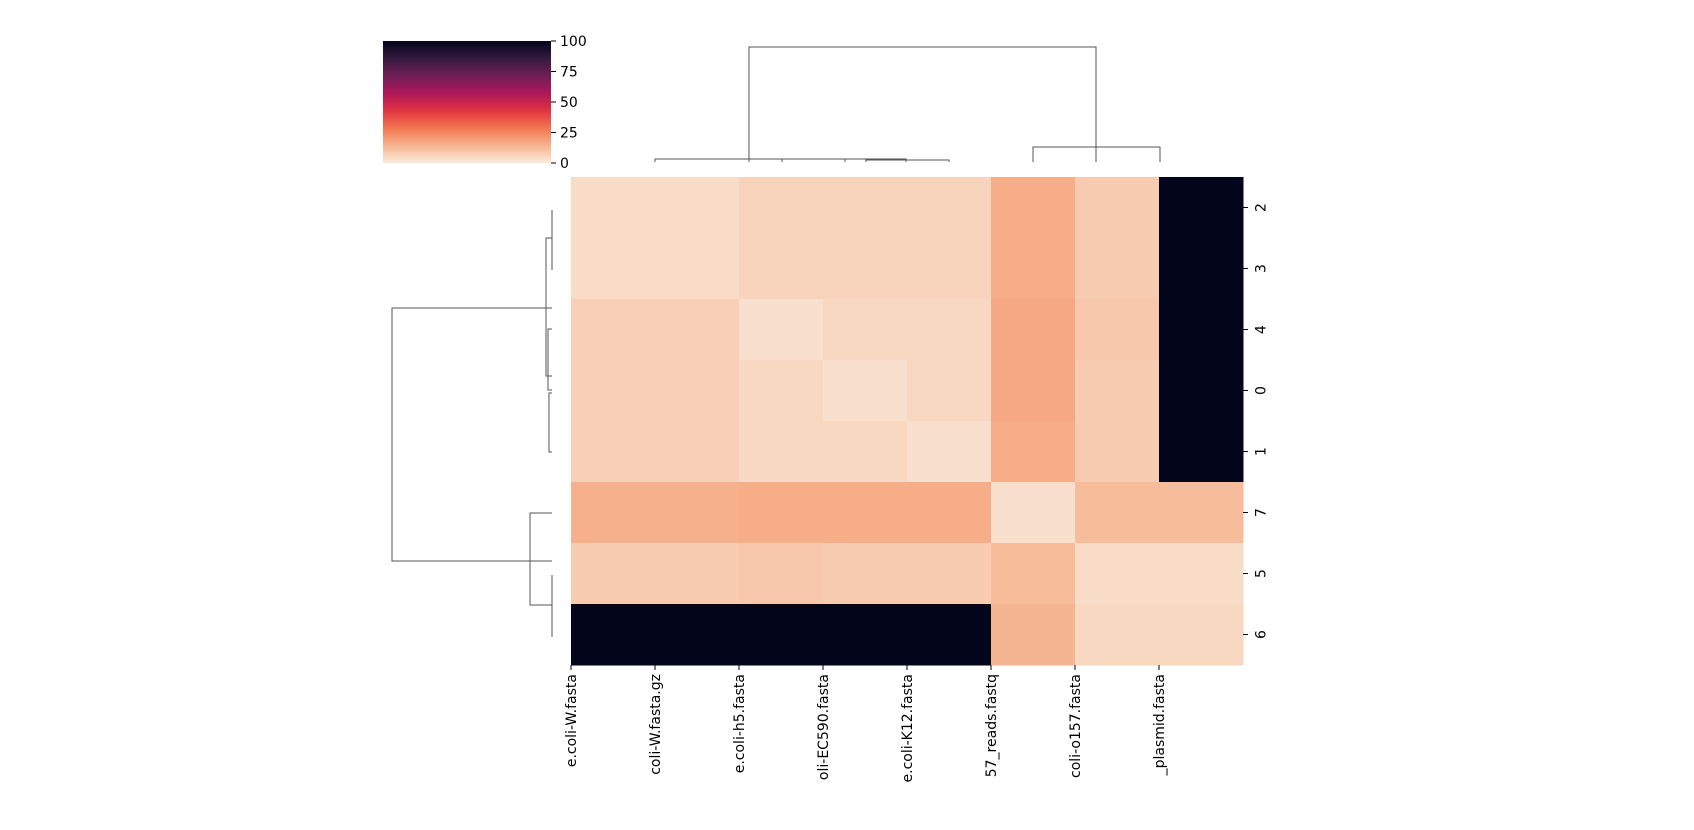 Image resolution: width=1694 pixels, height=830 pixels. I want to click on column-tick-label: _plasmid.fasta, so click(1160, 725).